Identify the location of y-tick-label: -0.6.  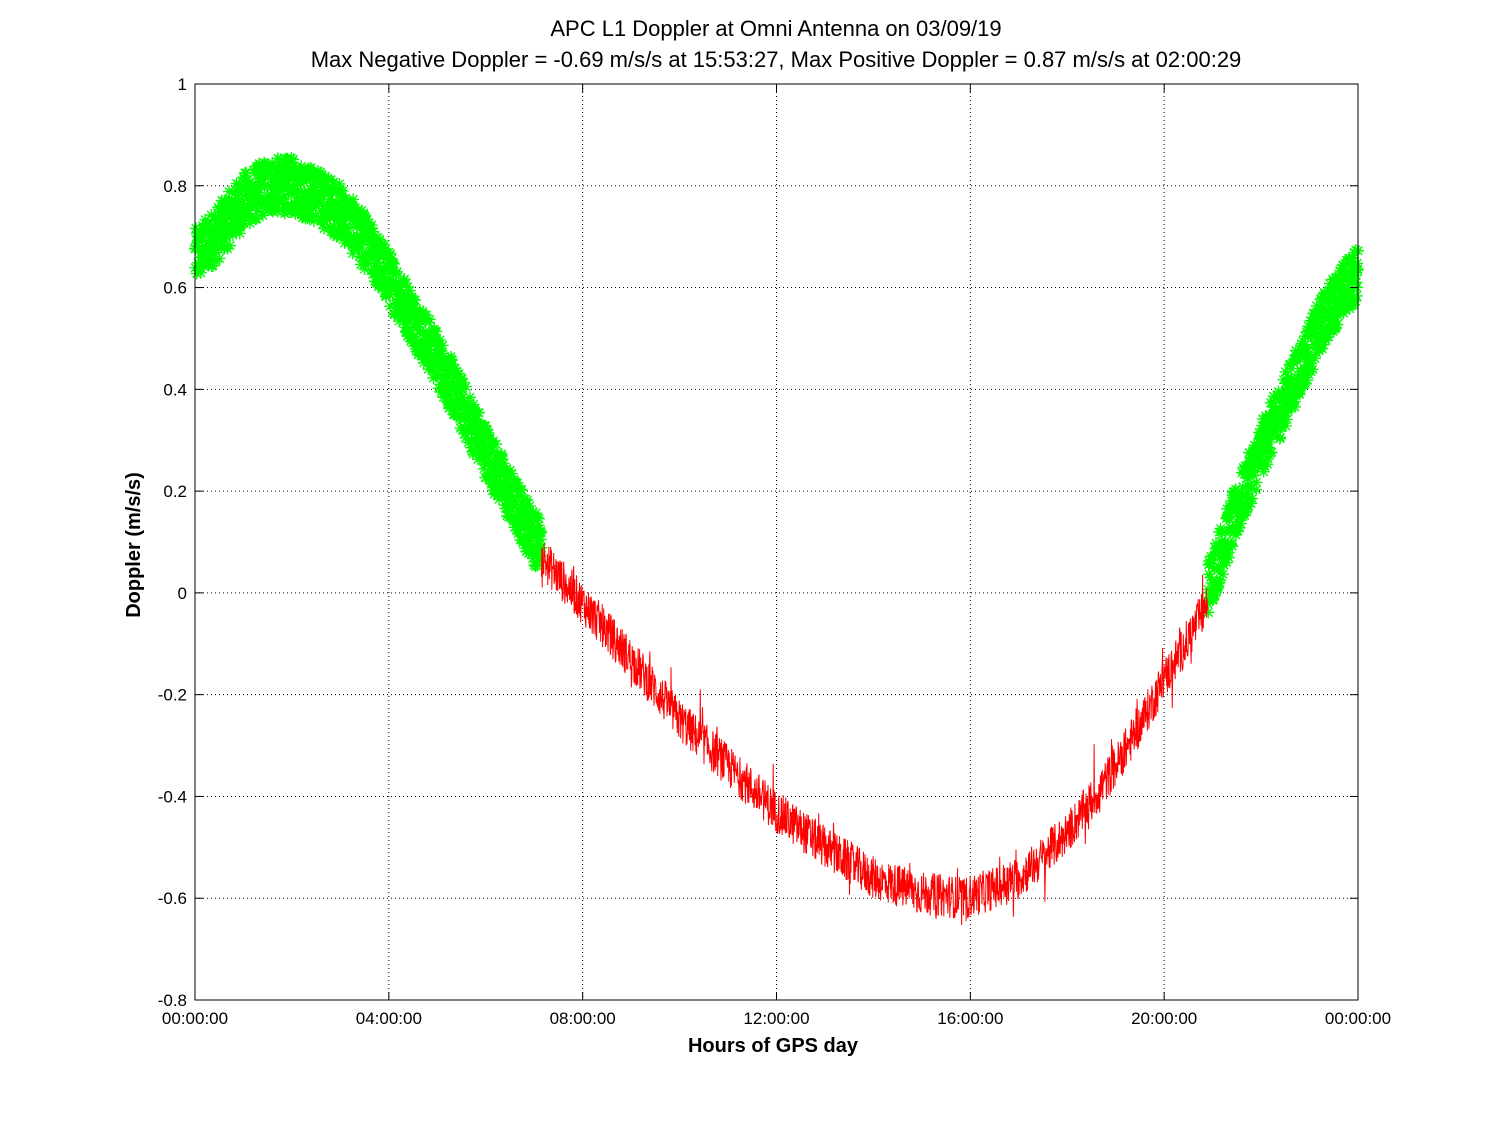
(172, 898).